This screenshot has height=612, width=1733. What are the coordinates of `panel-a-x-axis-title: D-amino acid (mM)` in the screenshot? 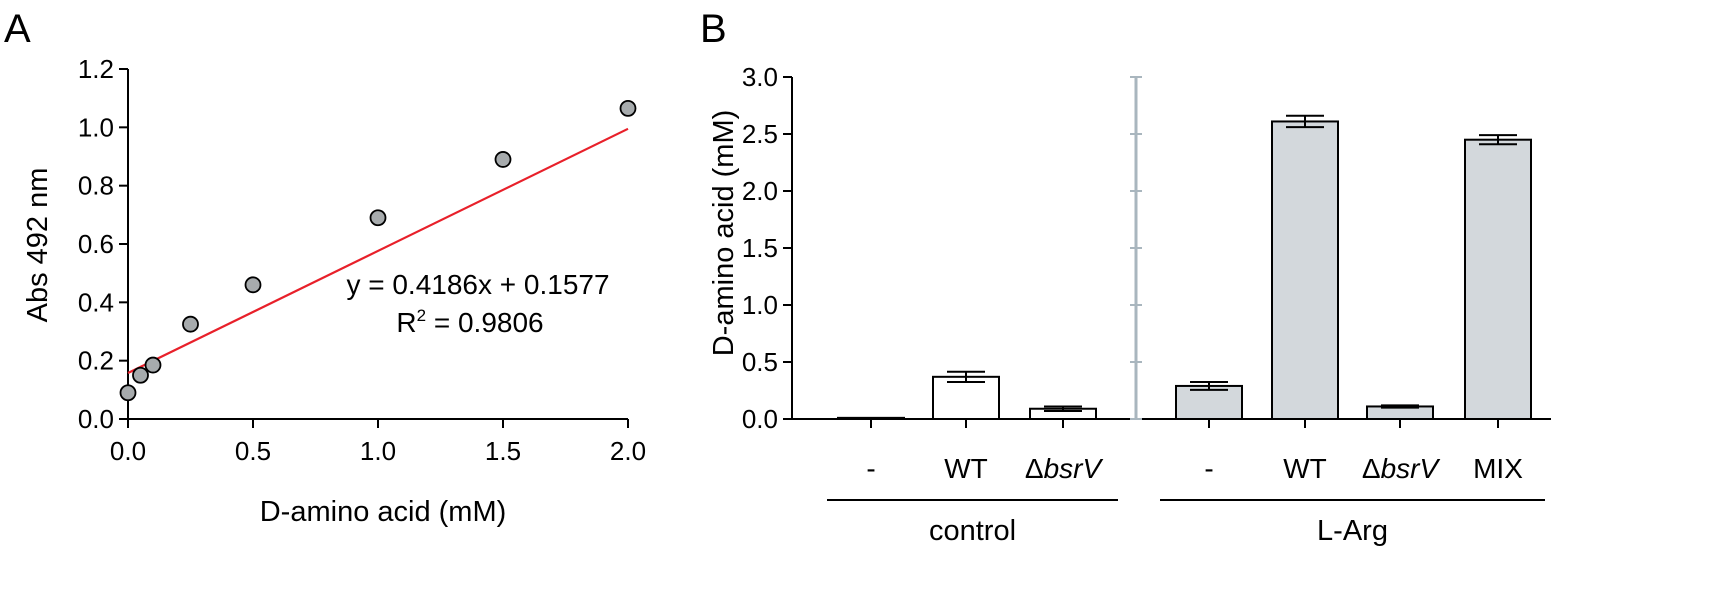 It's located at (383, 512).